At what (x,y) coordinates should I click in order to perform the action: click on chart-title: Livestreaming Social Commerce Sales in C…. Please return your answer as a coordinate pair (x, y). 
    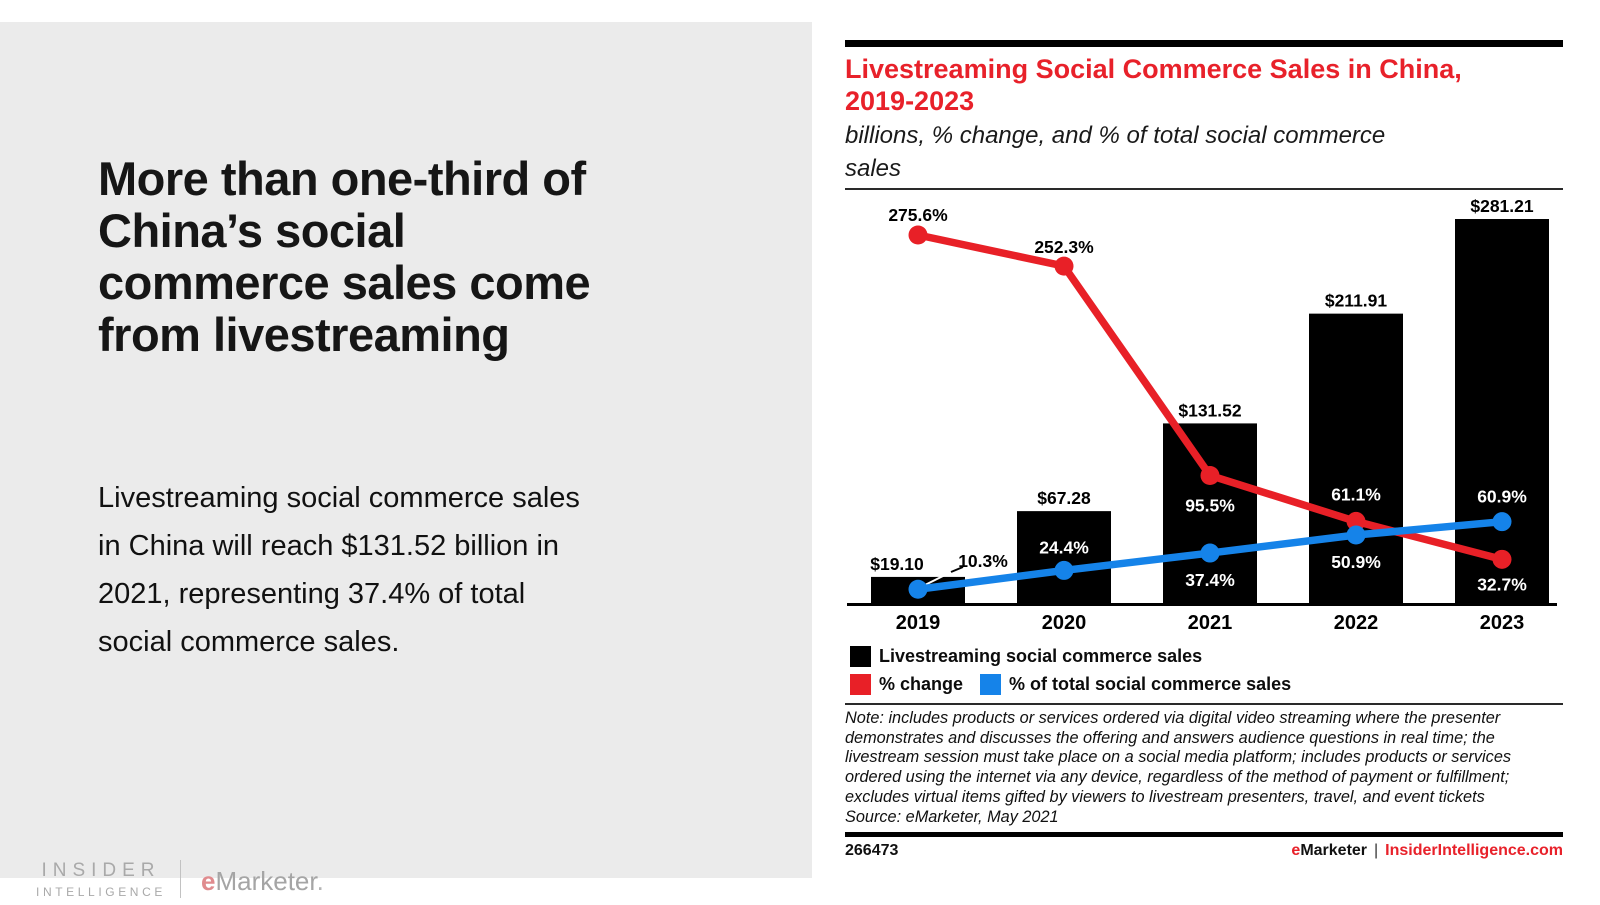
    Looking at the image, I should click on (1204, 85).